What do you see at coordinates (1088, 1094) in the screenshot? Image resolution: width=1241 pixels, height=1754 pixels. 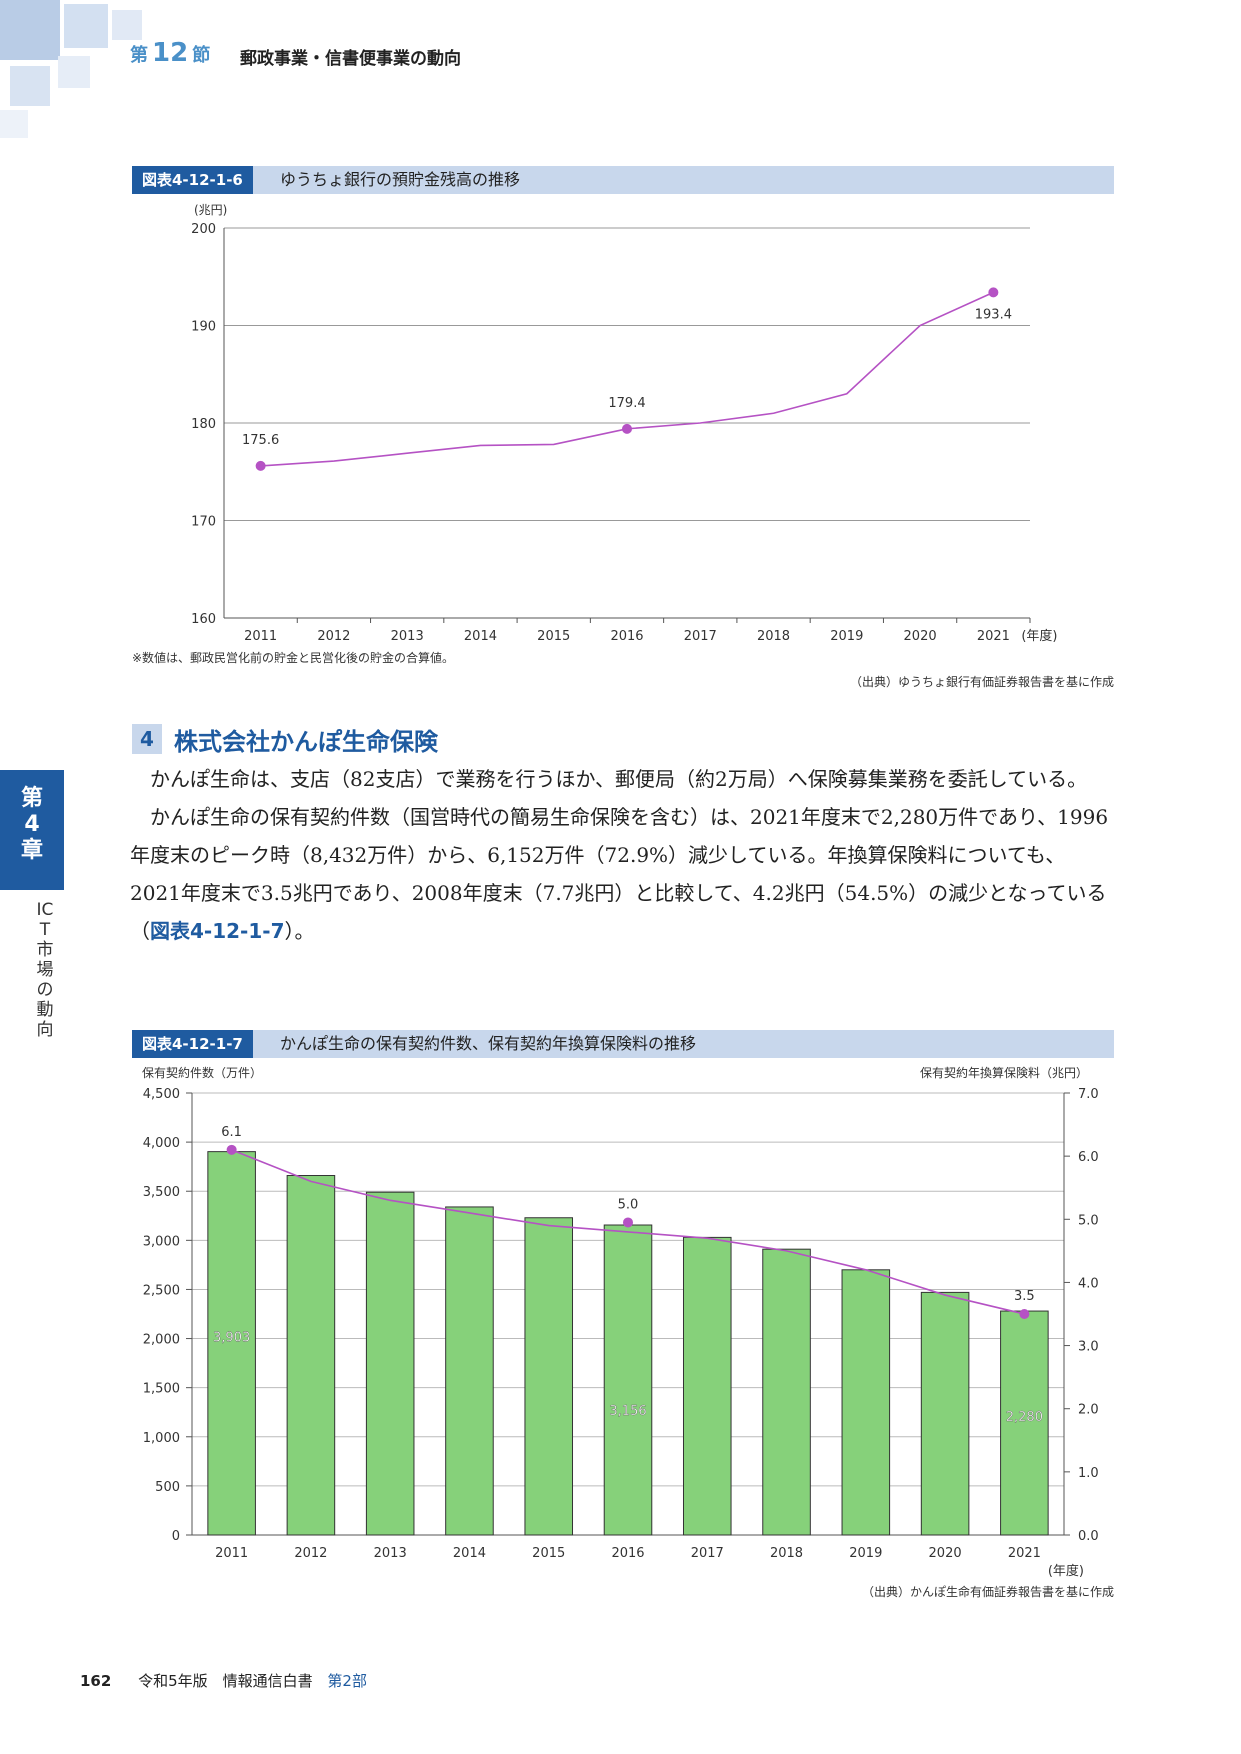 I see `y-right-tick-label: 7.0` at bounding box center [1088, 1094].